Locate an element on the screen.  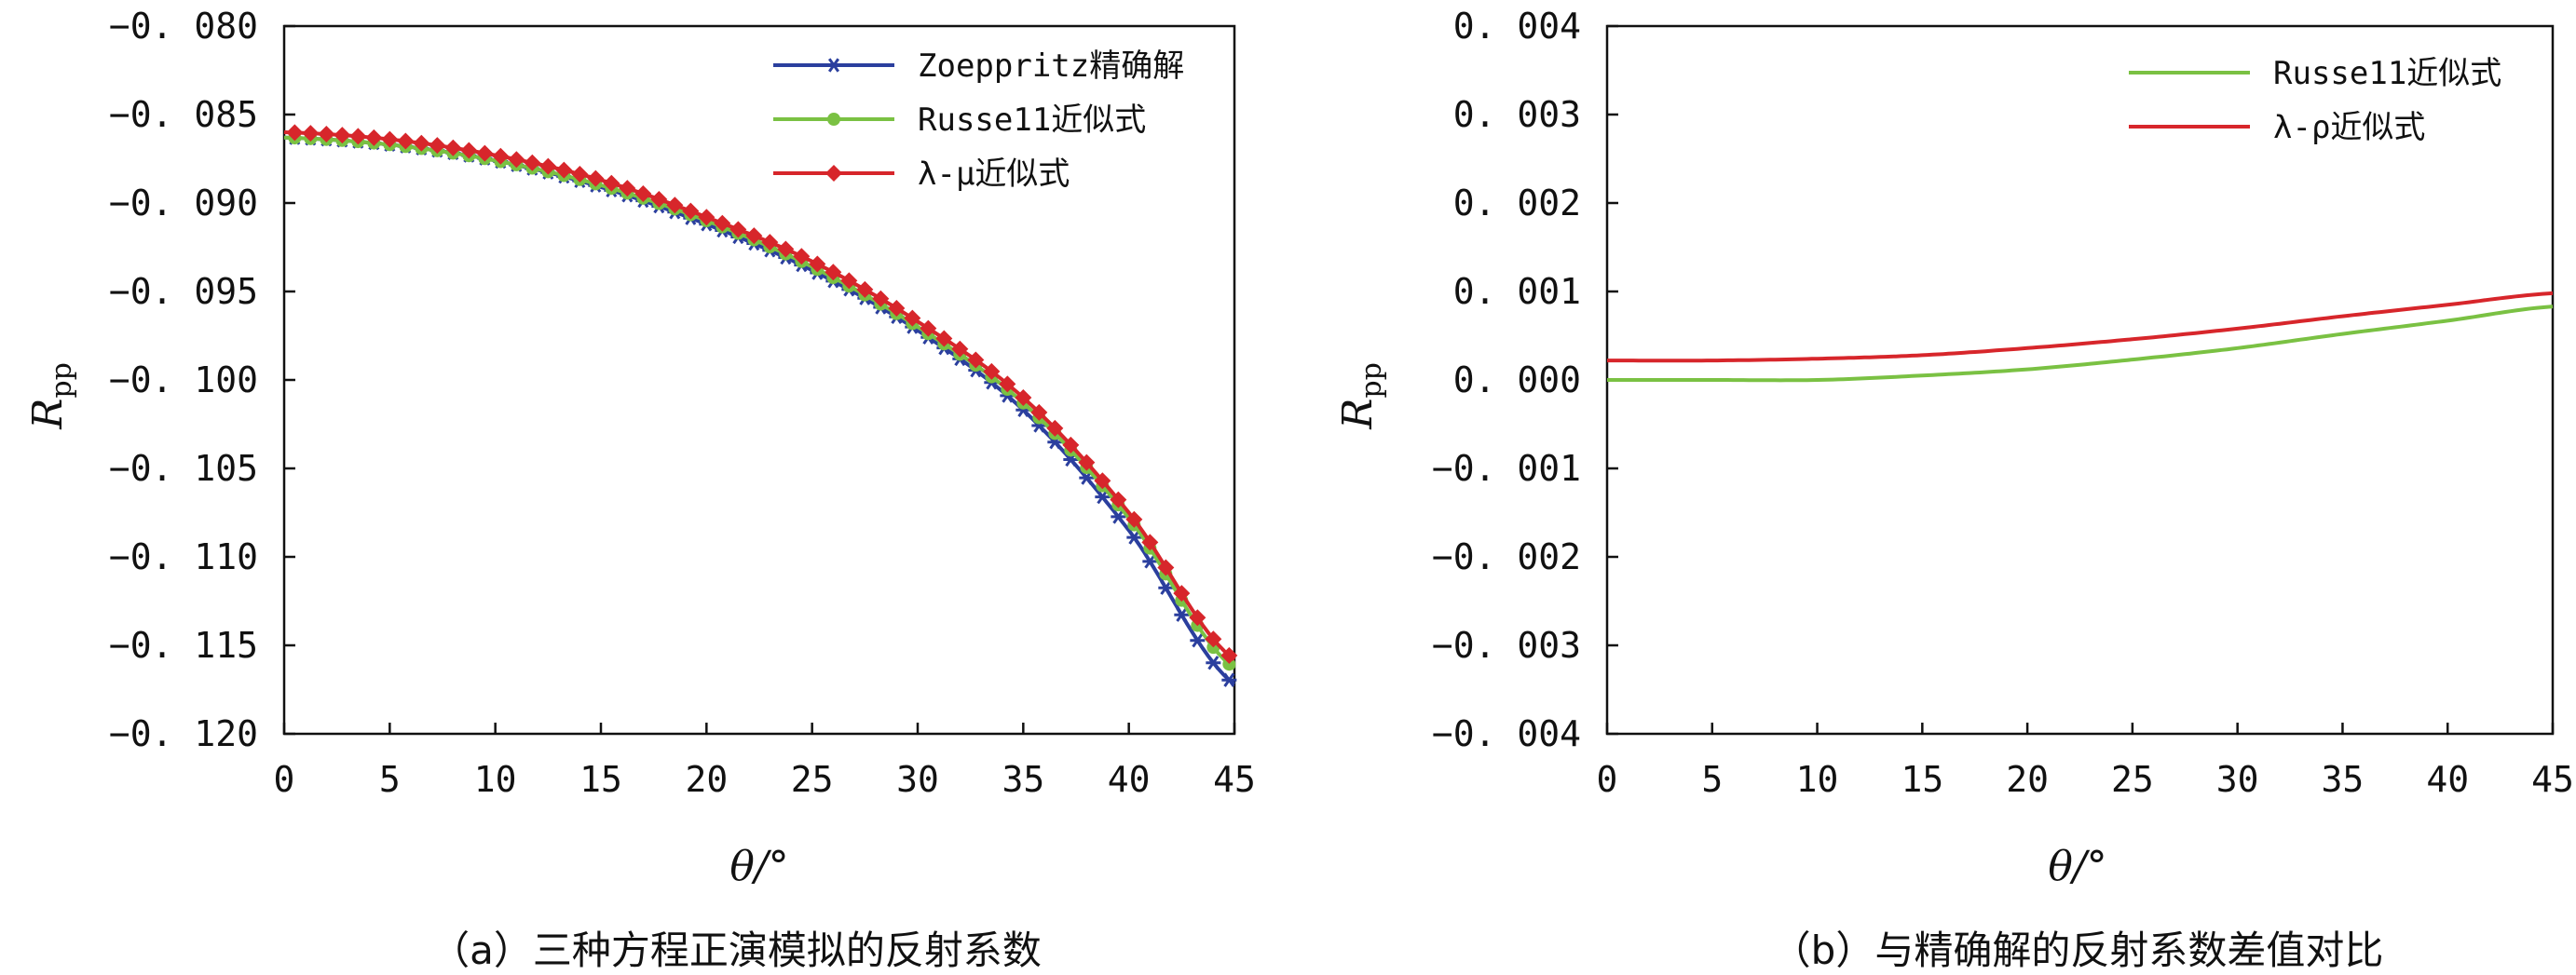
y-tick-label: −0. 080 is located at coordinates (183, 27).